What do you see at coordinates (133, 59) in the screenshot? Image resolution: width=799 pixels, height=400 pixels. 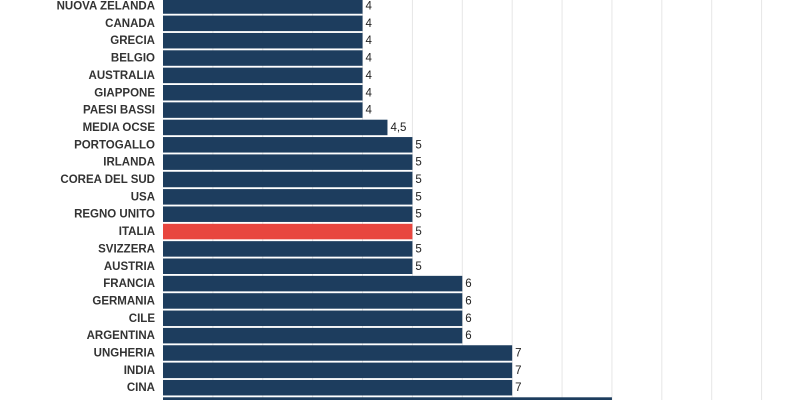 I see `category-label: BELGIO` at bounding box center [133, 59].